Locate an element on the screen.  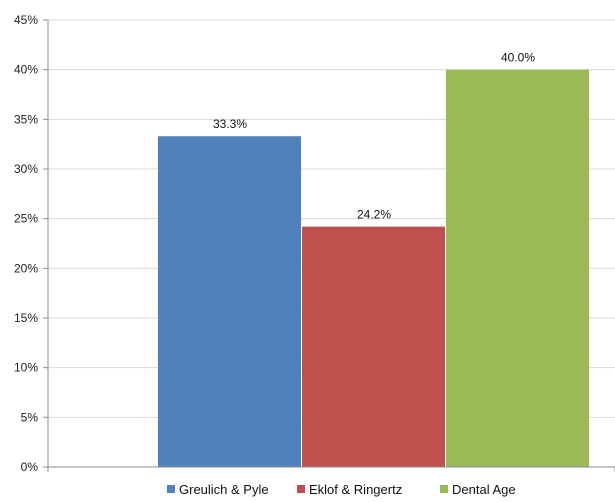
bar-eklof-ringertz is located at coordinates (373, 346).